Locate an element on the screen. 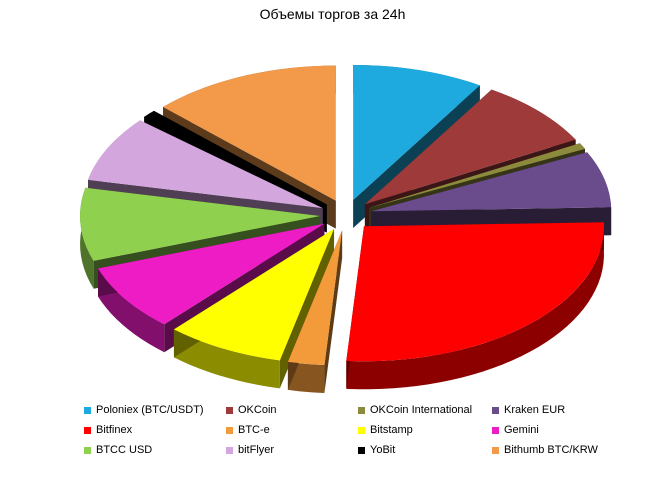 The width and height of the screenshot is (665, 477). legend-item: Bitstamp is located at coordinates (420, 430).